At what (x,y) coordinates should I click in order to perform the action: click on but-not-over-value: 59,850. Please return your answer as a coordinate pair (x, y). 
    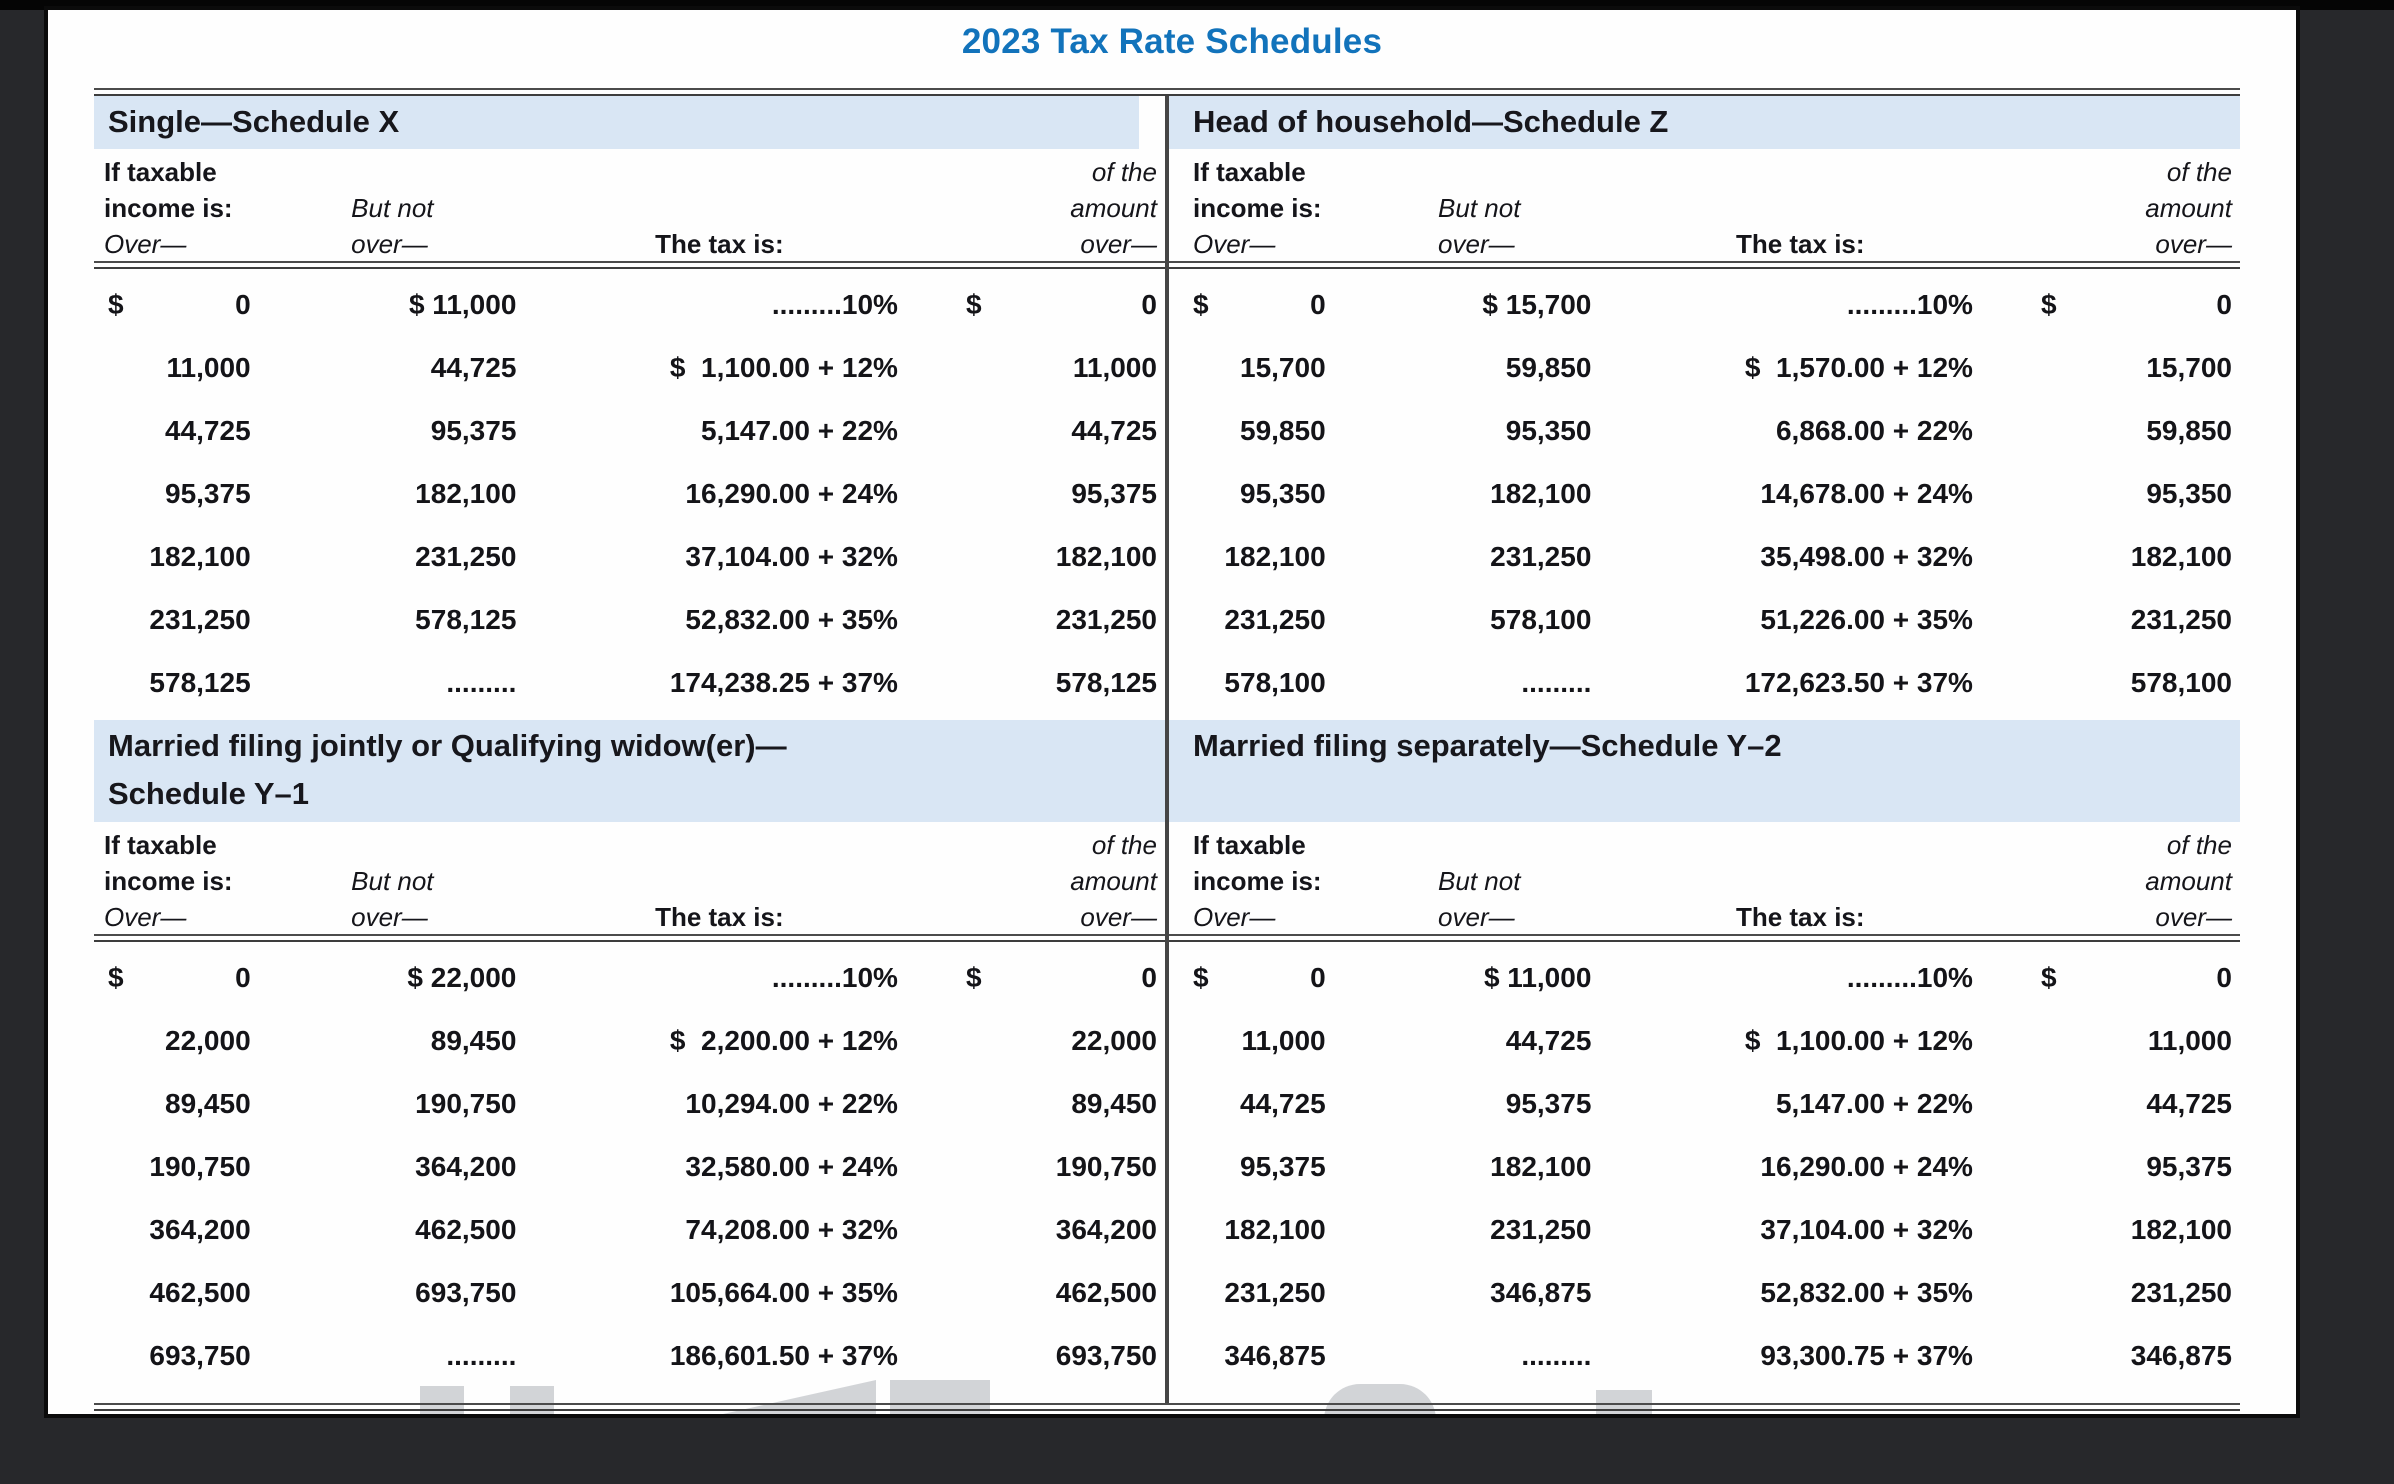
    Looking at the image, I should click on (1548, 367).